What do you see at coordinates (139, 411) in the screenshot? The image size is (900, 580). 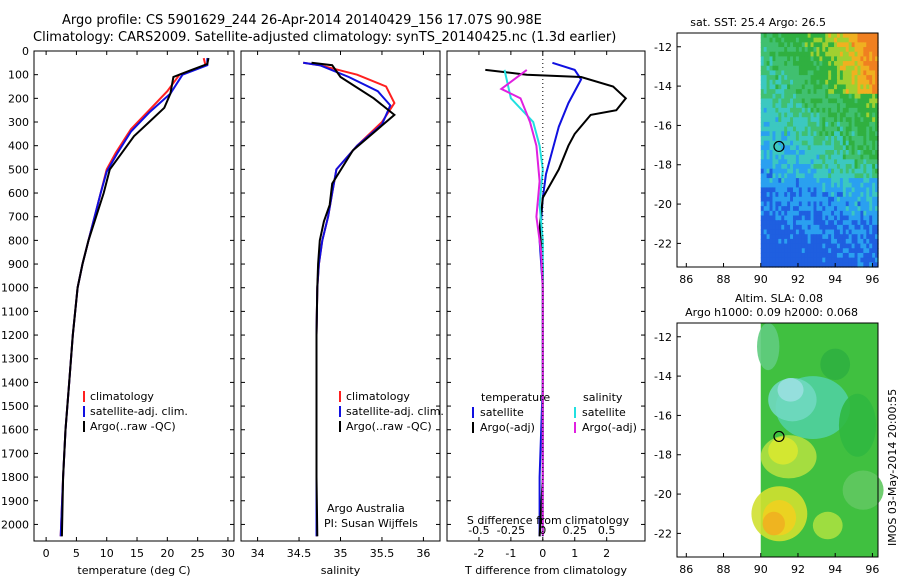 I see `legend-entry: satellite-adj. clim.` at bounding box center [139, 411].